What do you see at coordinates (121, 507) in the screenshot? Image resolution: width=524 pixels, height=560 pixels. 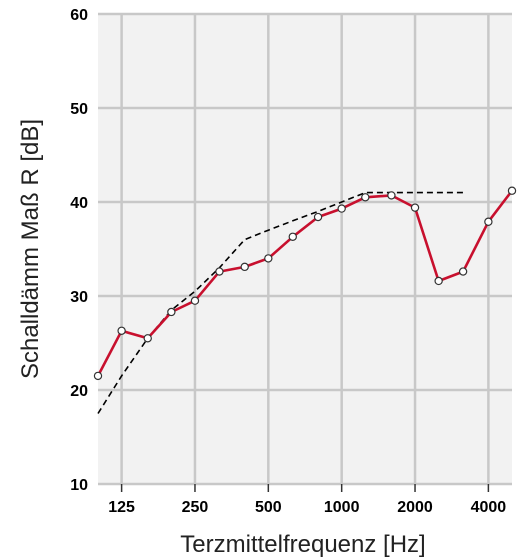 I see `x-tick-125: 125` at bounding box center [121, 507].